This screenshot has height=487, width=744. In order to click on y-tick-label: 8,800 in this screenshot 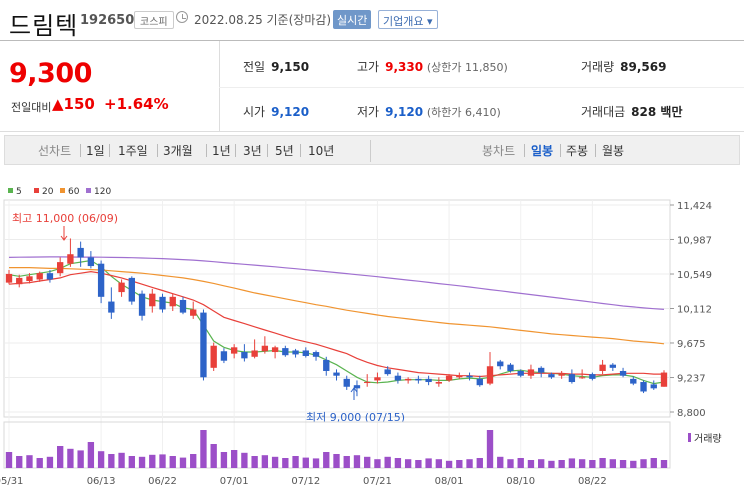, I will do `click(691, 413)`.